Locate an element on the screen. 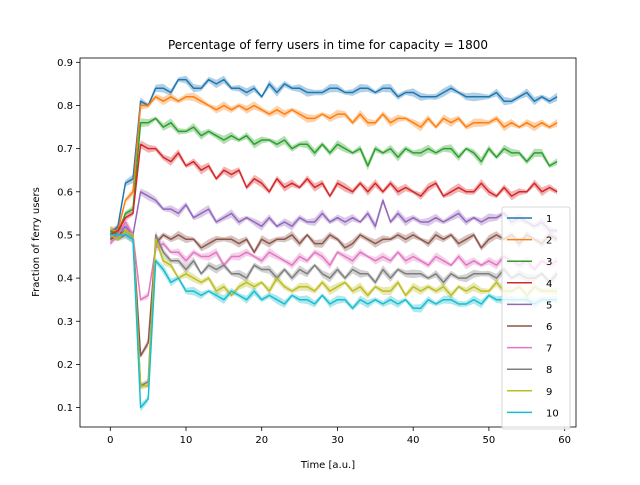 Image resolution: width=640 pixels, height=485 pixels. y-tick-label: 0.5 is located at coordinates (65, 235).